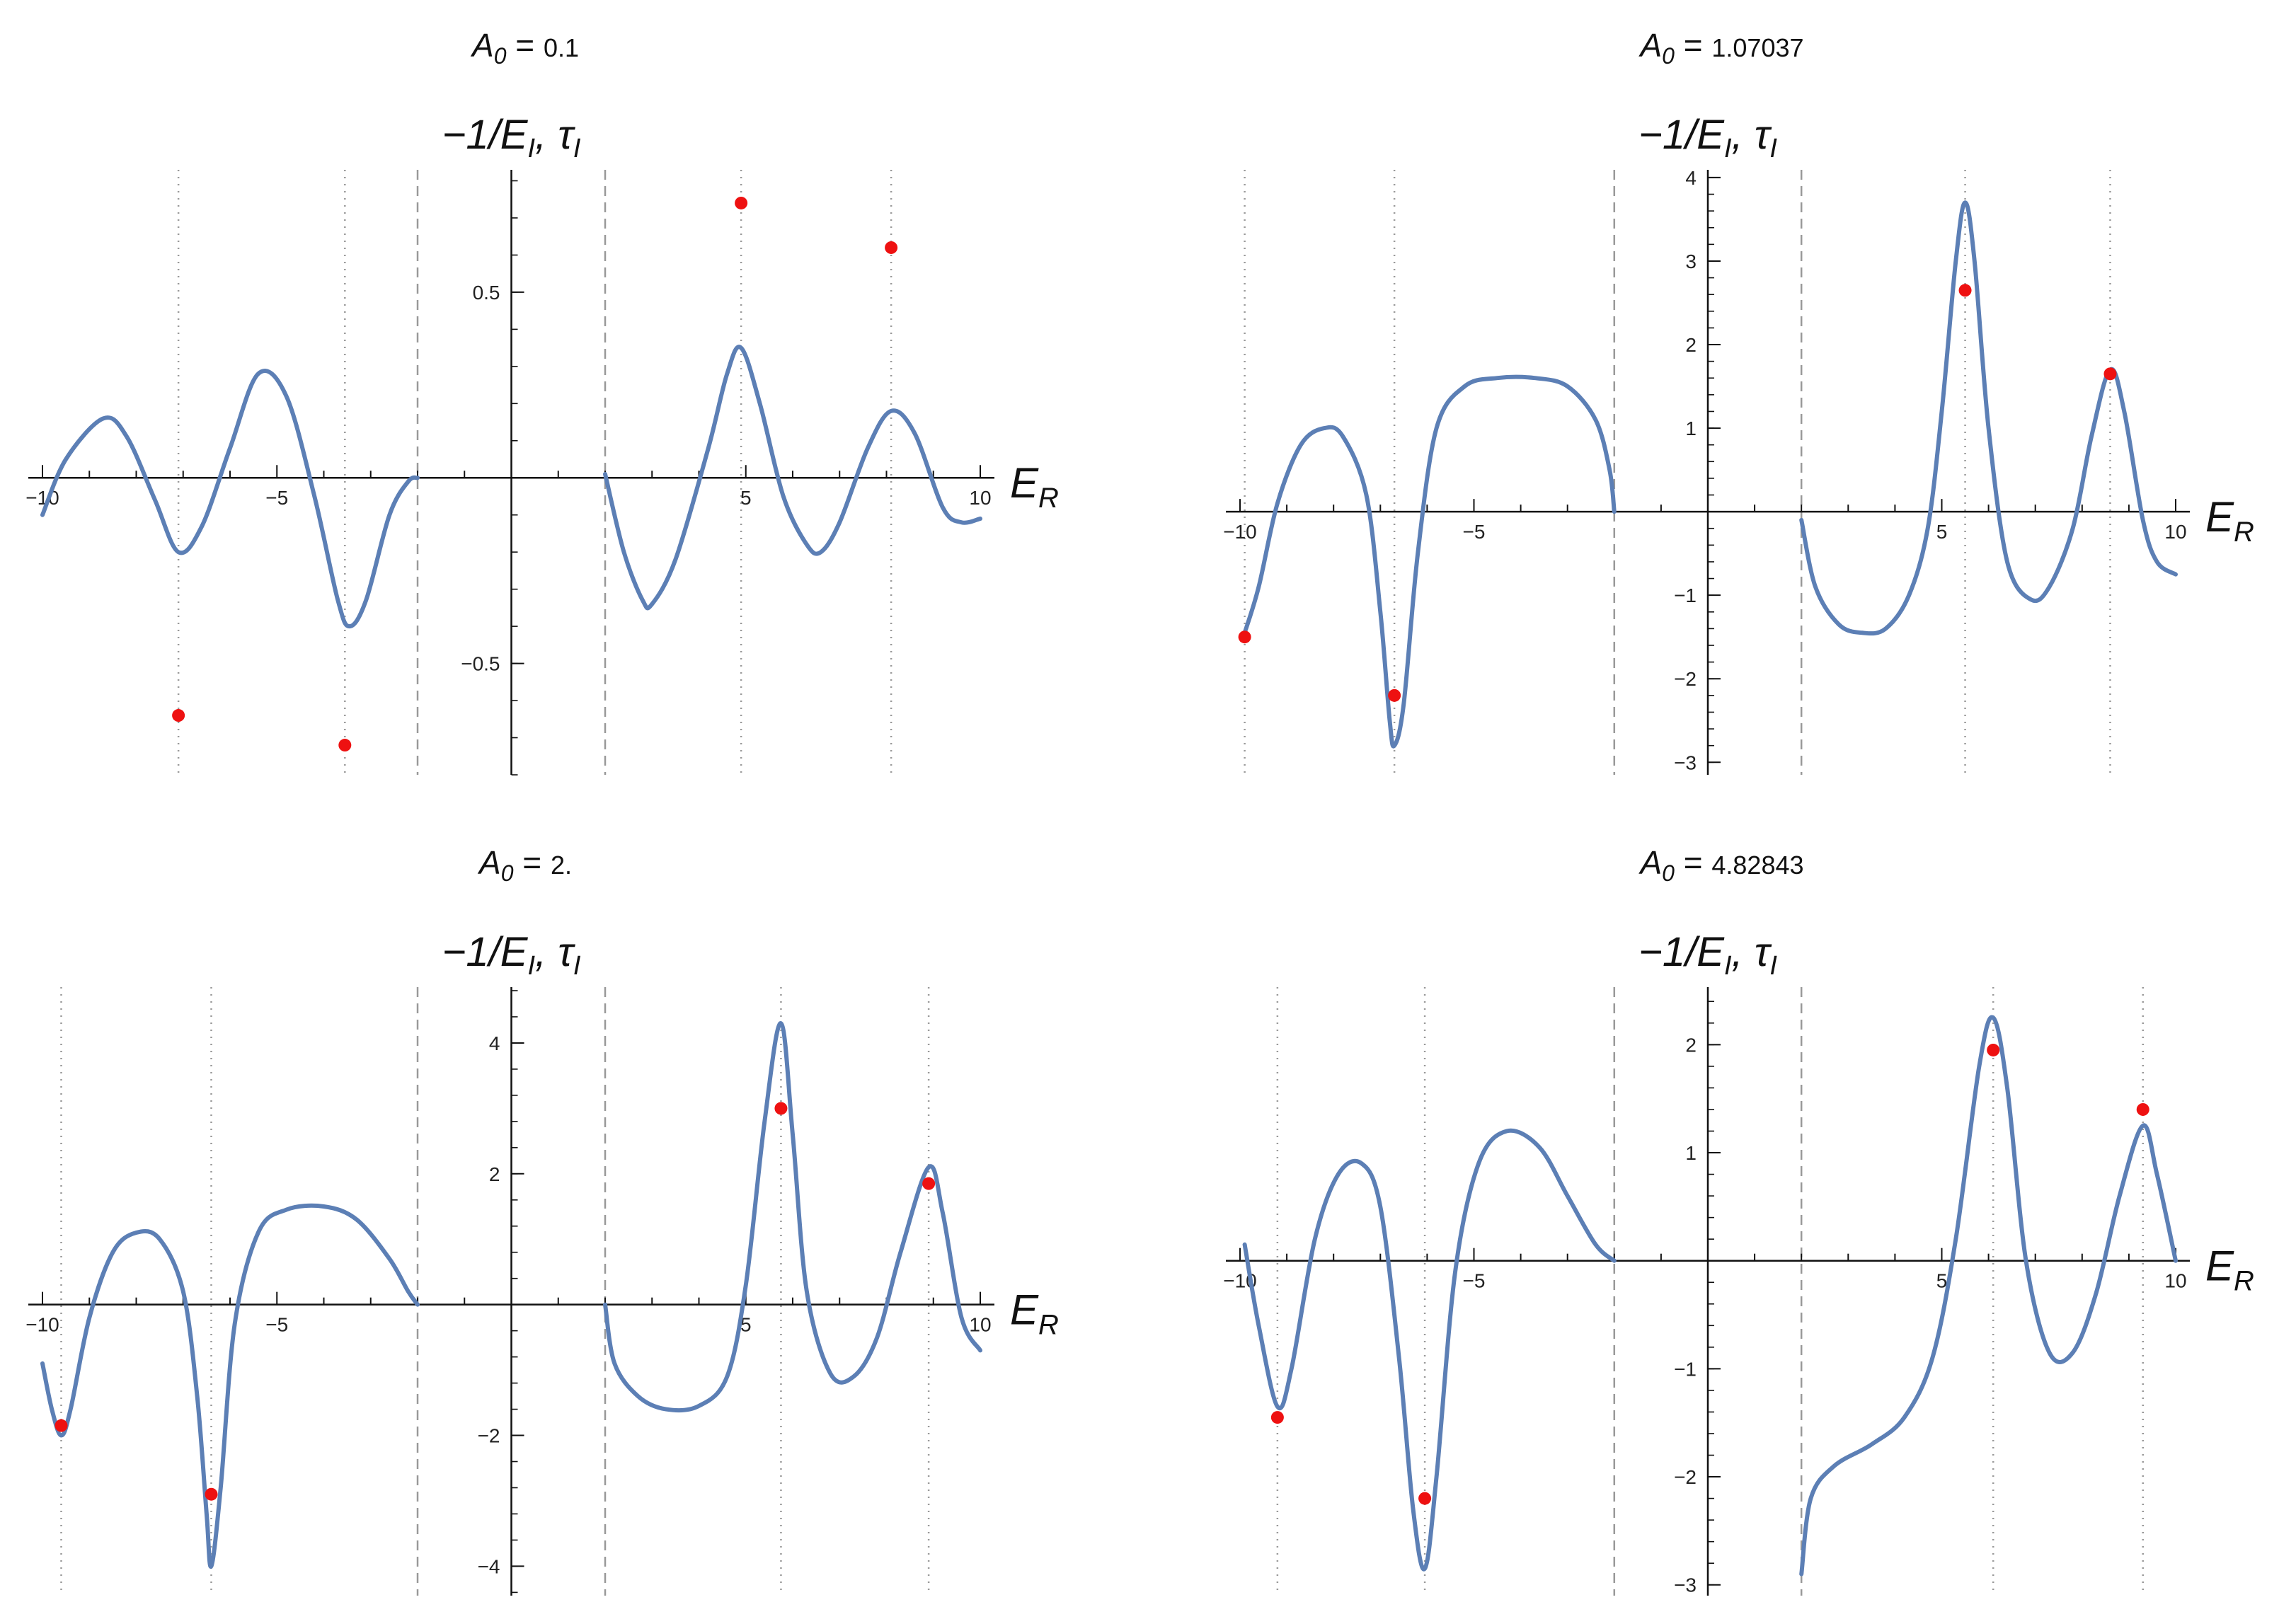 The height and width of the screenshot is (1619, 2296). What do you see at coordinates (562, 47) in the screenshot?
I see `title-value: 0.1` at bounding box center [562, 47].